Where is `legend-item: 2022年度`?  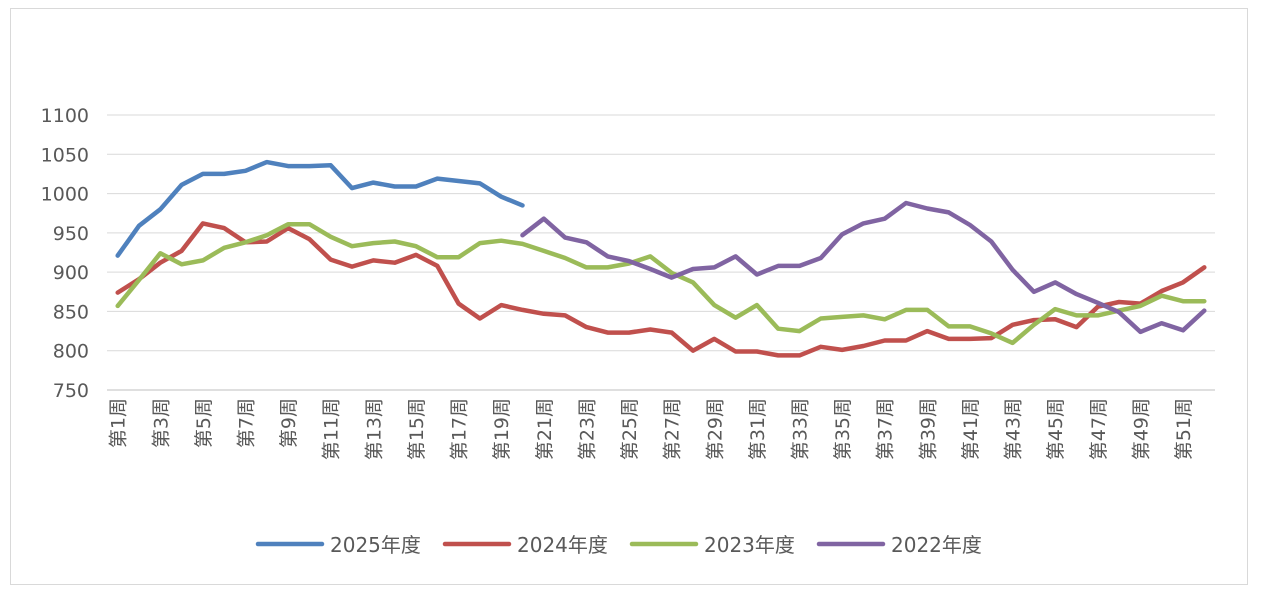 legend-item: 2022年度 is located at coordinates (899, 545).